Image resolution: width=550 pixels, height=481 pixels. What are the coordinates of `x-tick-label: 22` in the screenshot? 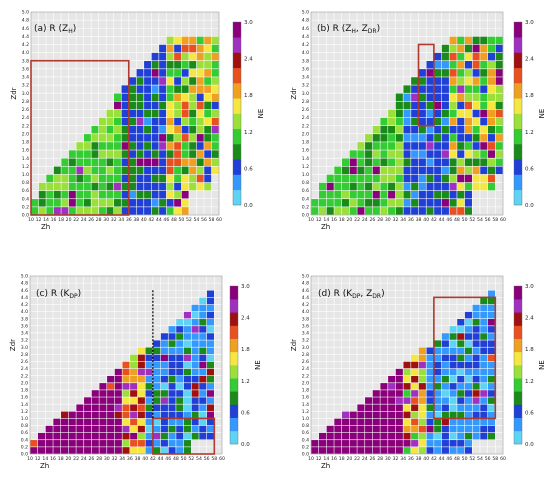 It's located at (76, 459).